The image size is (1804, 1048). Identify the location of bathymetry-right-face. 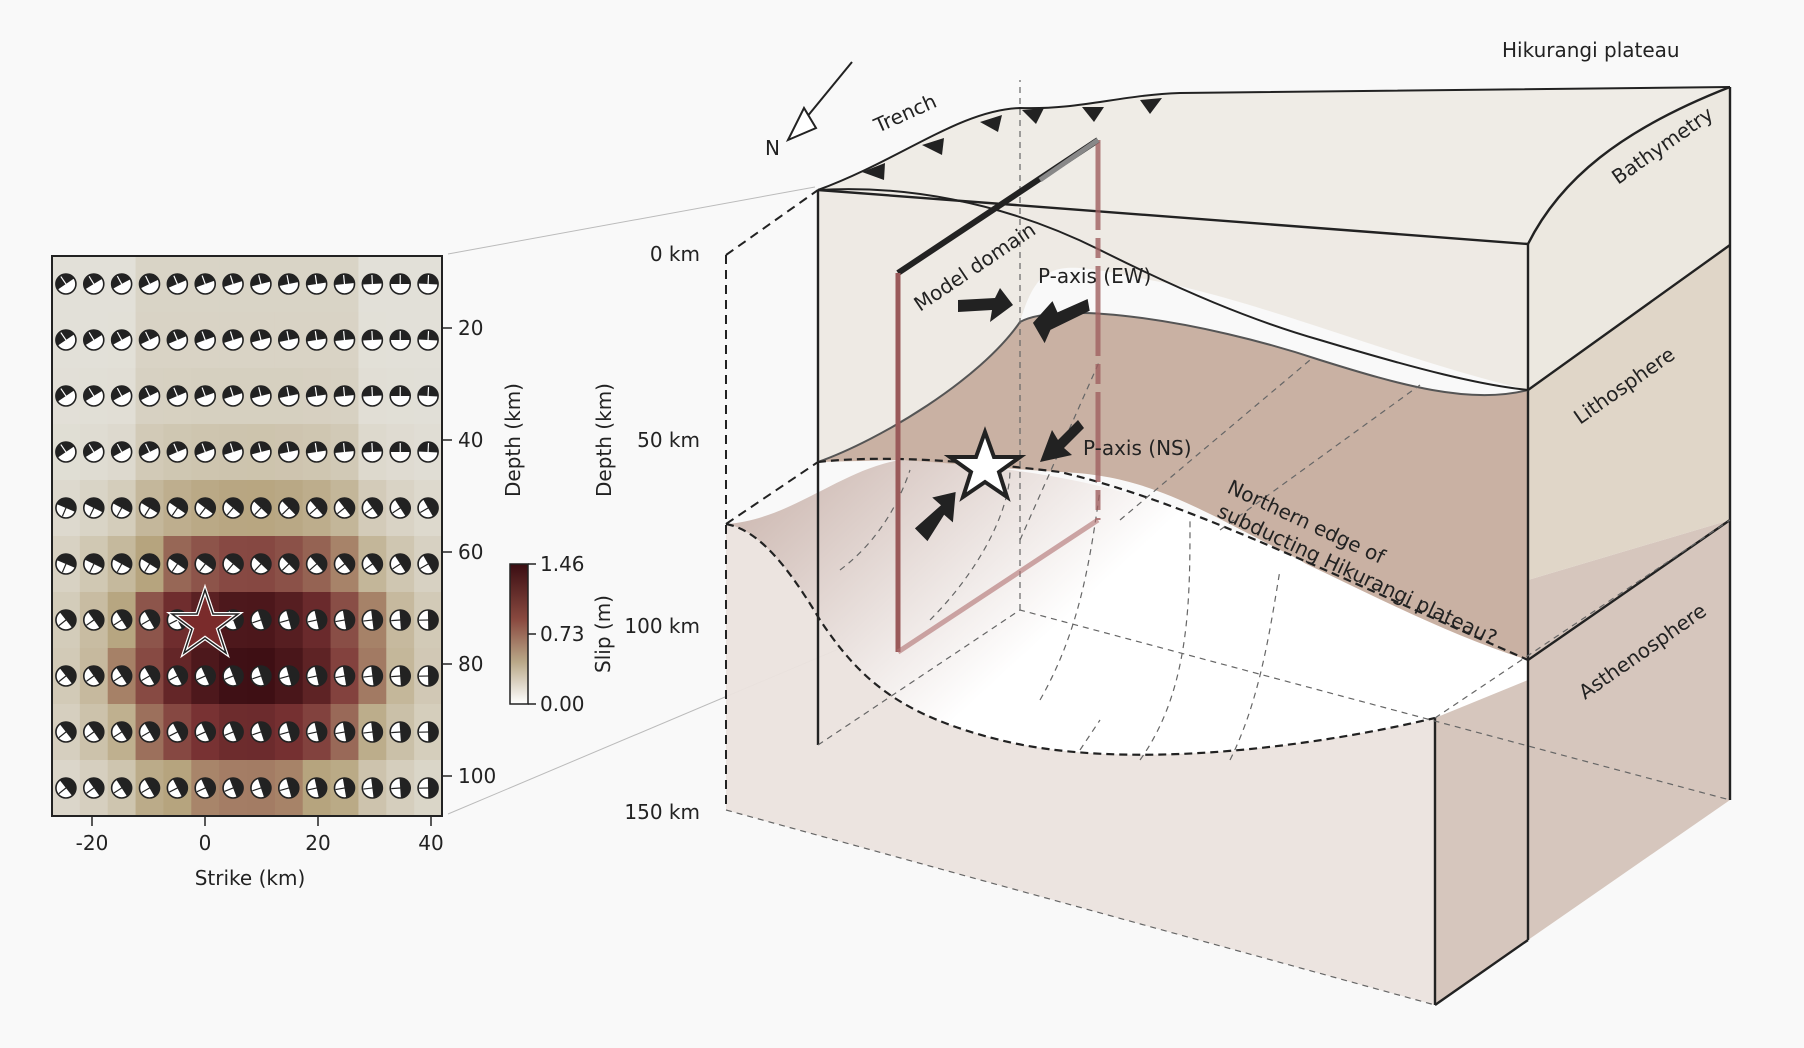
(1629, 238).